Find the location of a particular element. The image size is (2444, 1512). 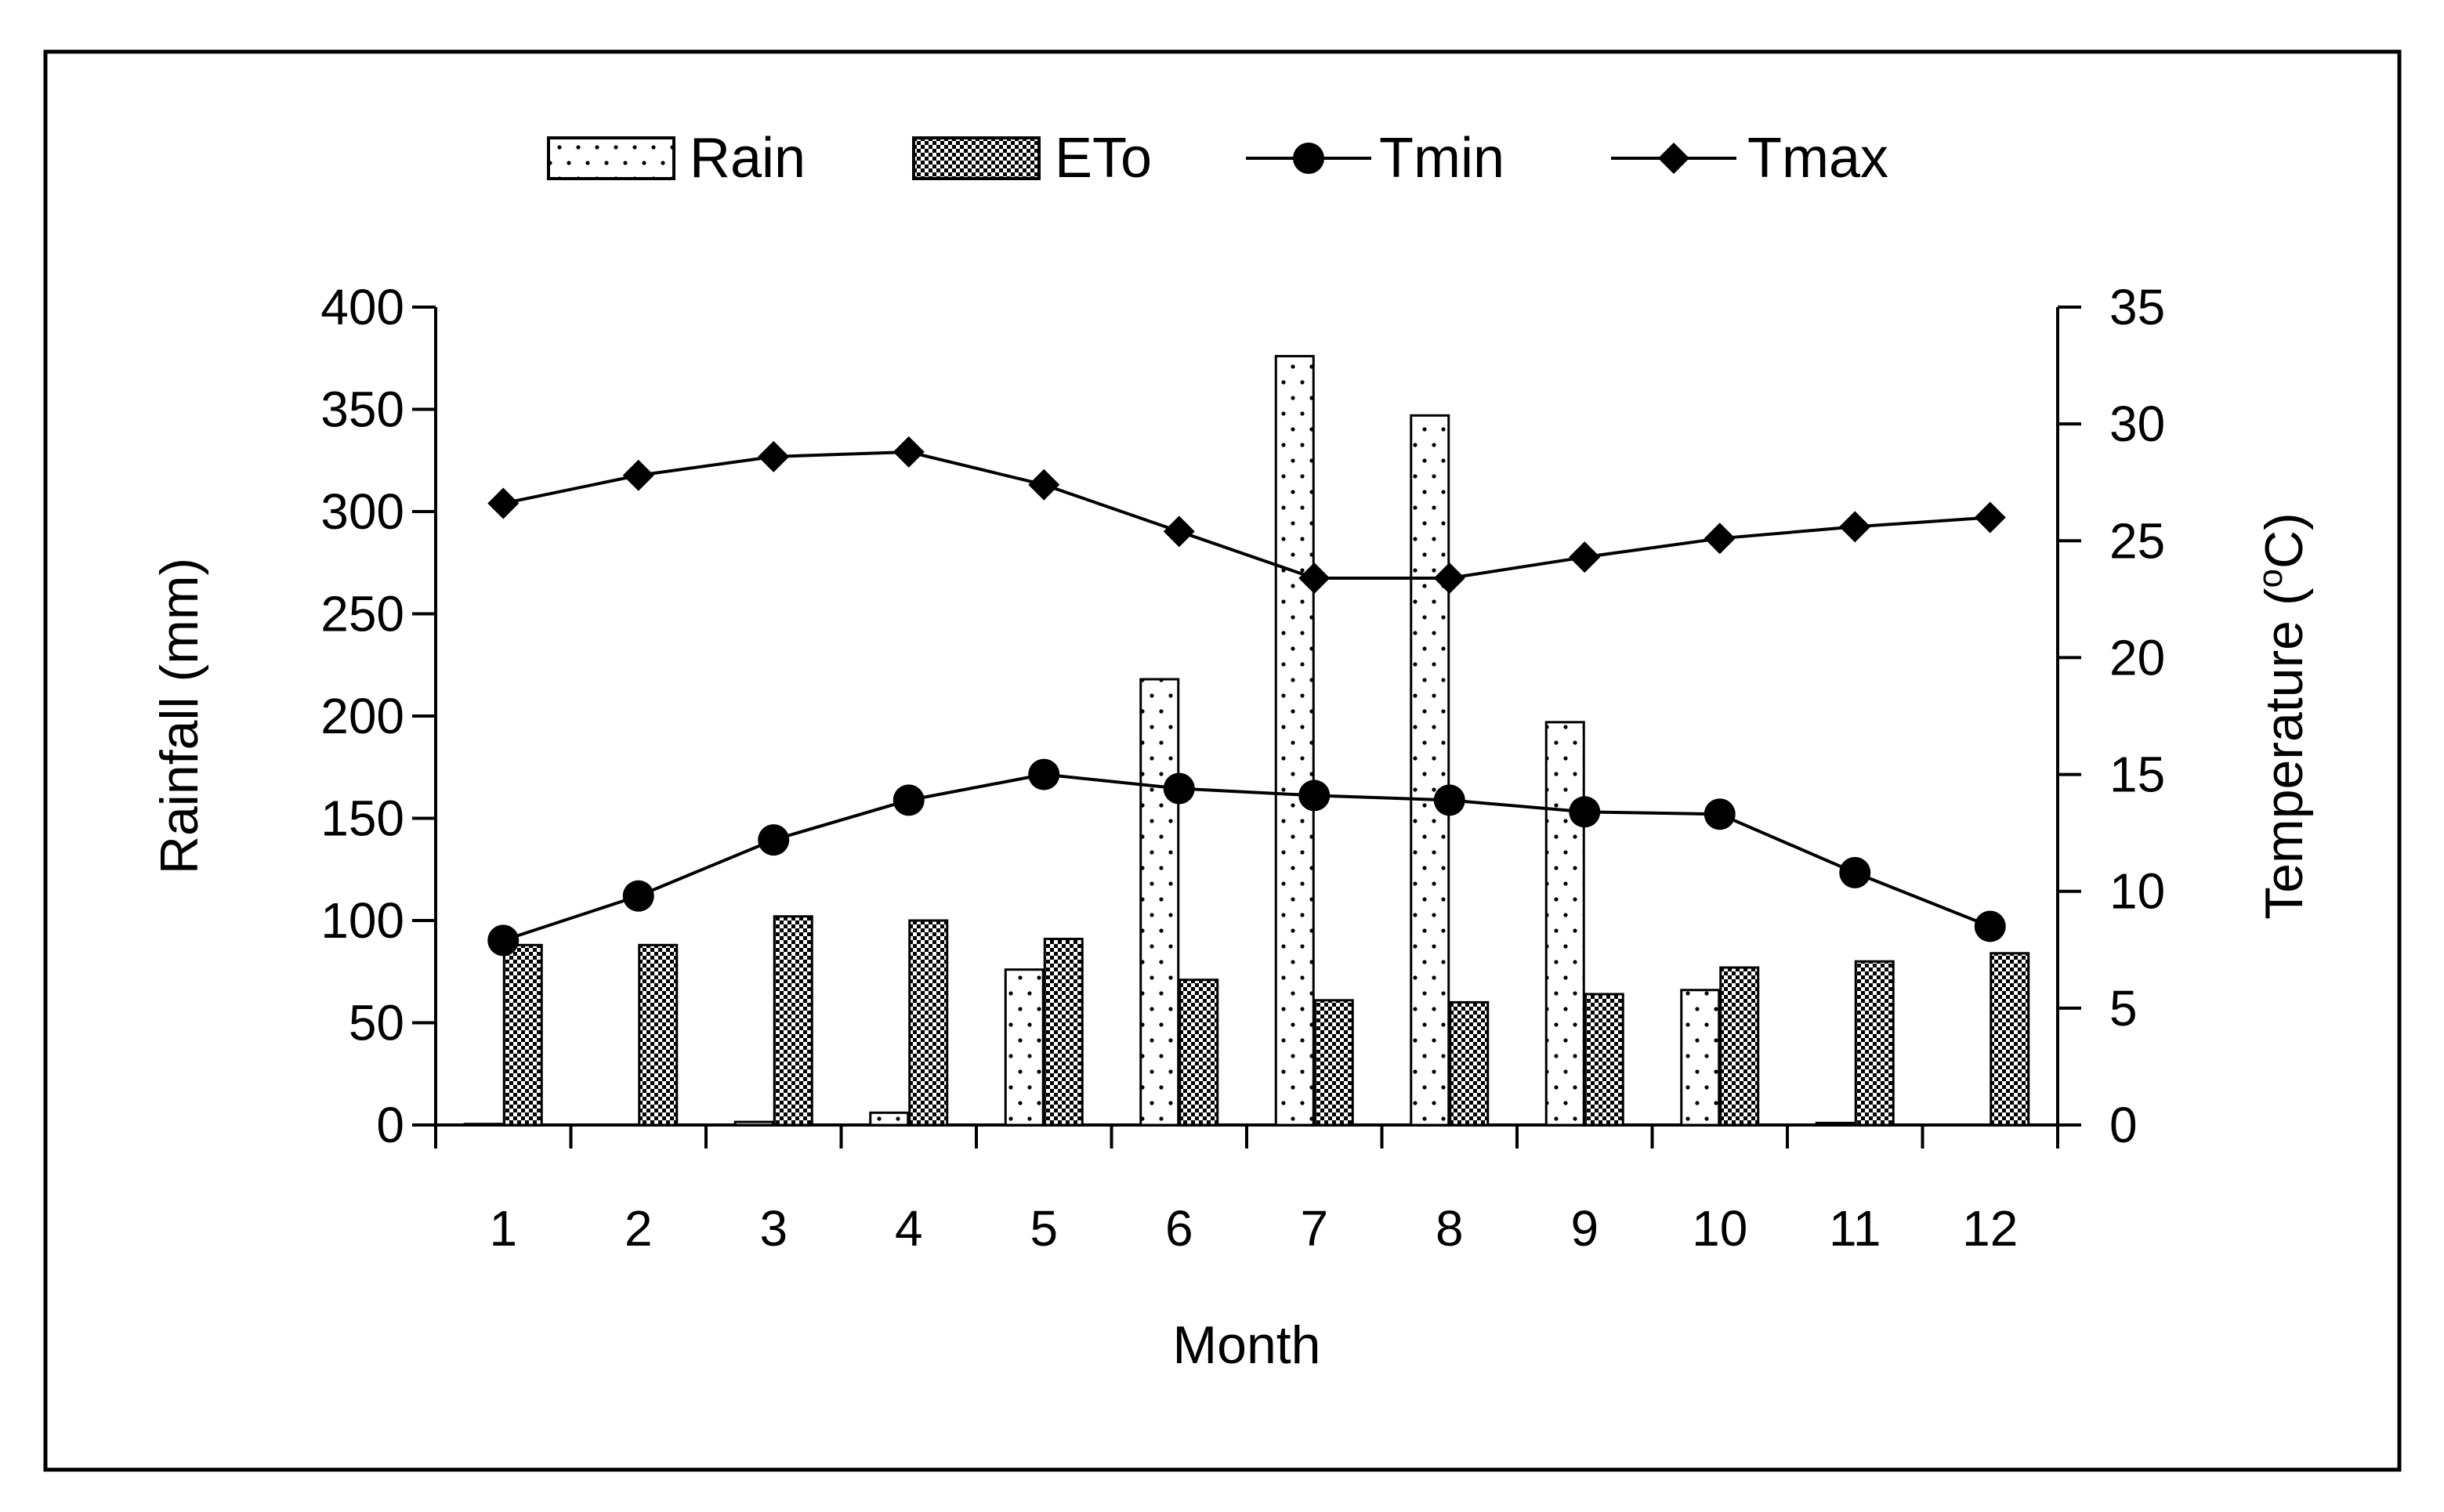

legend-item-tmax: Tmax is located at coordinates (1749, 158).